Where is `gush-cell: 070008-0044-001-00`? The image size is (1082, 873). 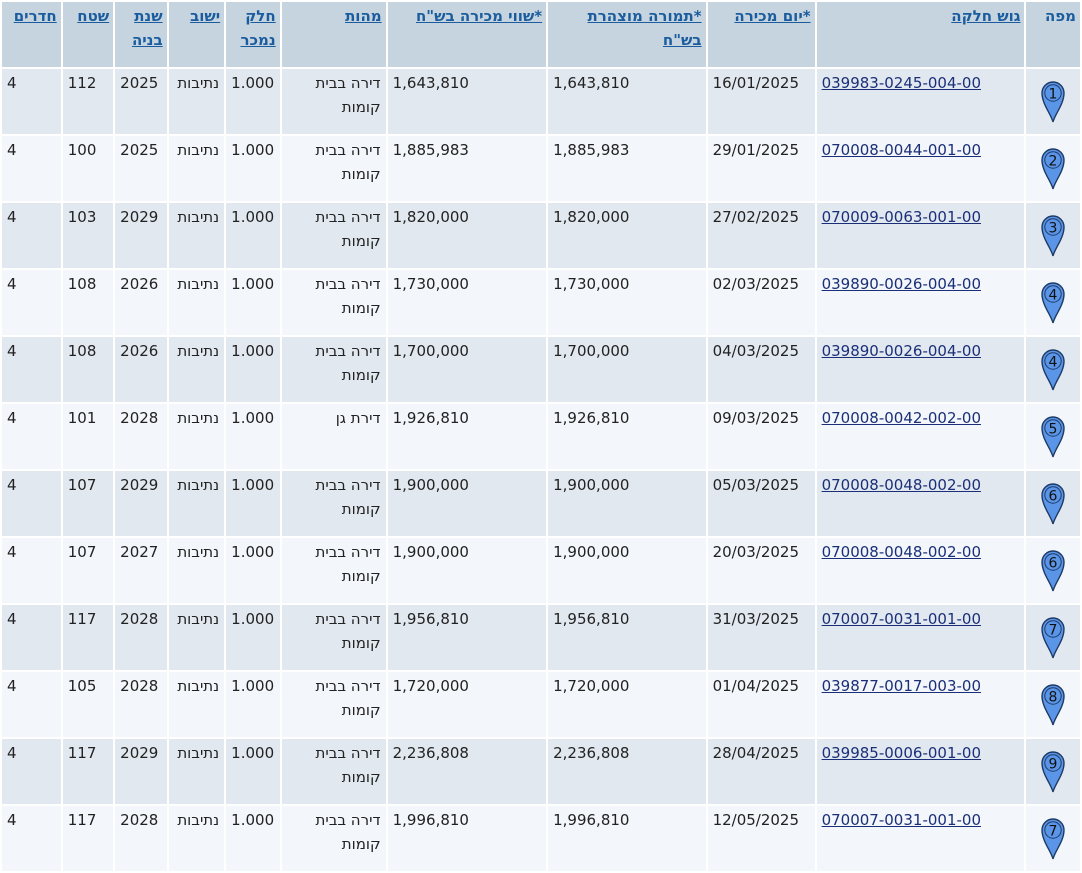 gush-cell: 070008-0044-001-00 is located at coordinates (920, 168).